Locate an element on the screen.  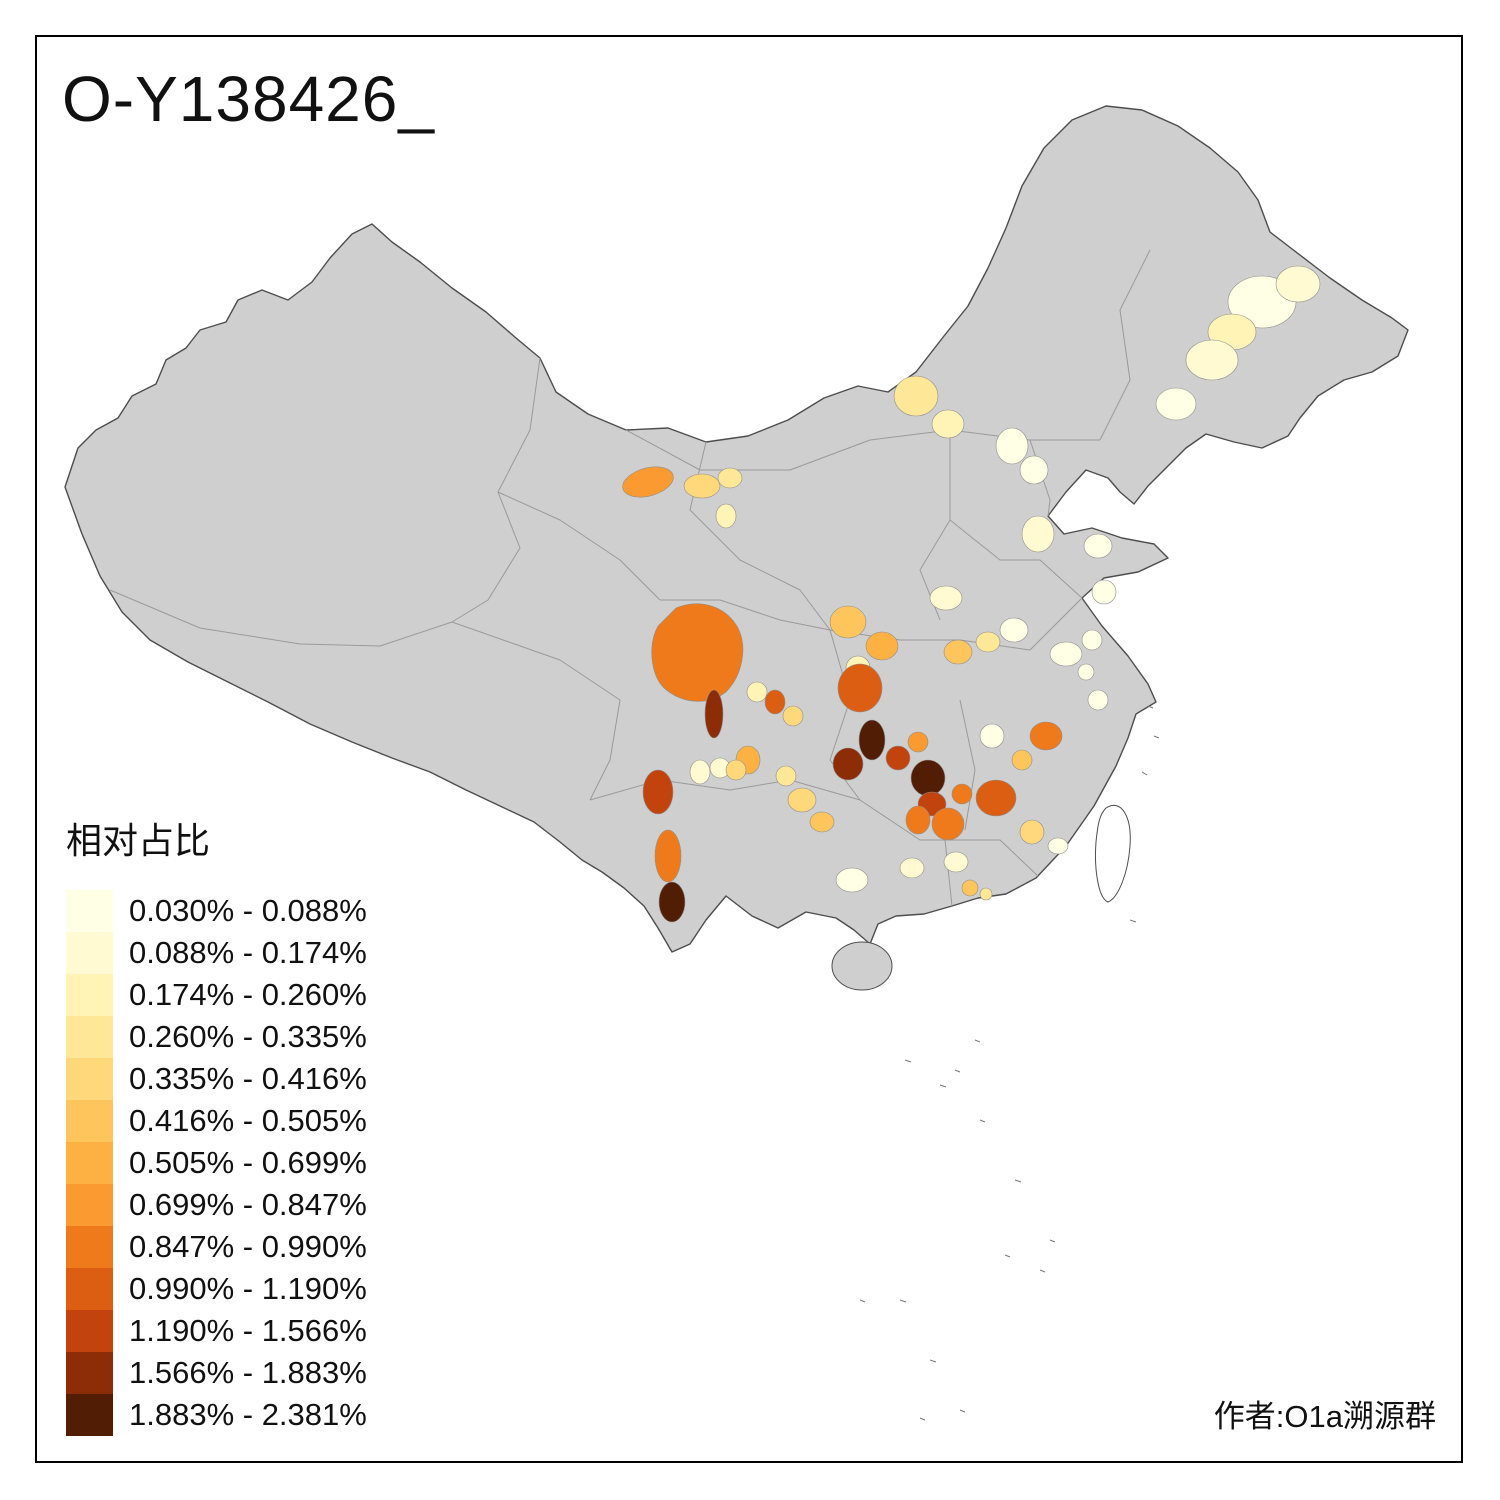
attribution: 作者:O1a溯源群 is located at coordinates (1324, 1416).